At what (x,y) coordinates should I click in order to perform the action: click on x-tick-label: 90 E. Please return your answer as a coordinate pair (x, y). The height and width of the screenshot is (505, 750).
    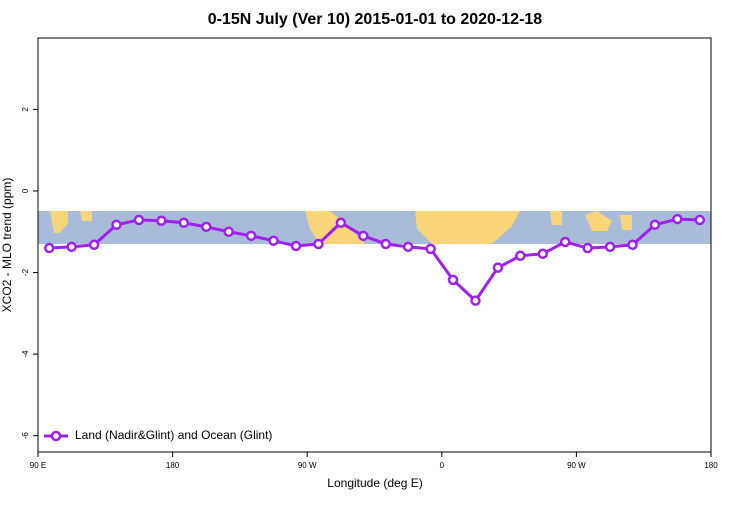
    Looking at the image, I should click on (38, 465).